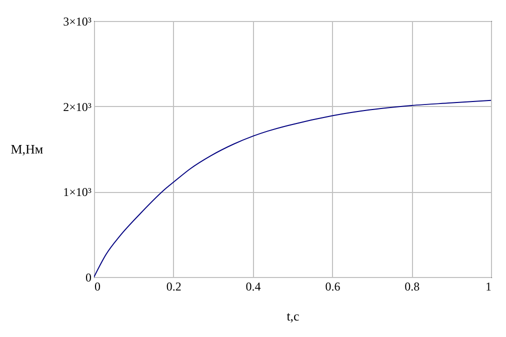  Describe the element at coordinates (89, 277) in the screenshot. I see `y-tick-label: 0` at that location.